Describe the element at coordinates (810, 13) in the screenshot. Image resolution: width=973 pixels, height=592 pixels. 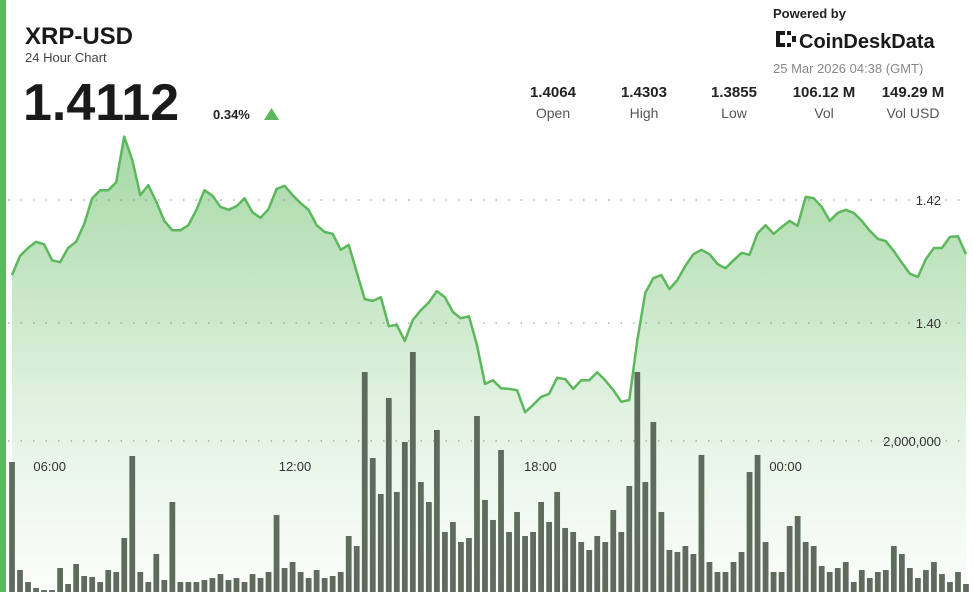
I see `powered-by: Powered by` at that location.